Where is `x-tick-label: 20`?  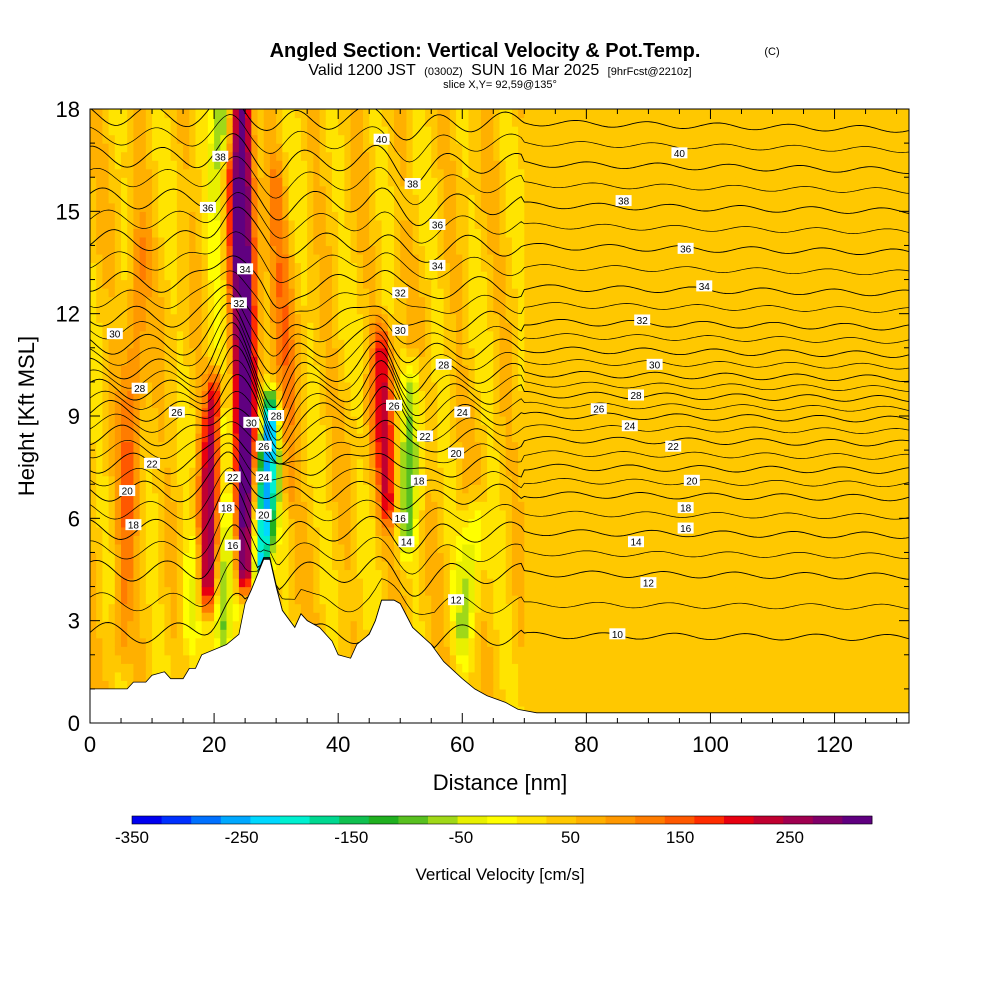 x-tick-label: 20 is located at coordinates (214, 744).